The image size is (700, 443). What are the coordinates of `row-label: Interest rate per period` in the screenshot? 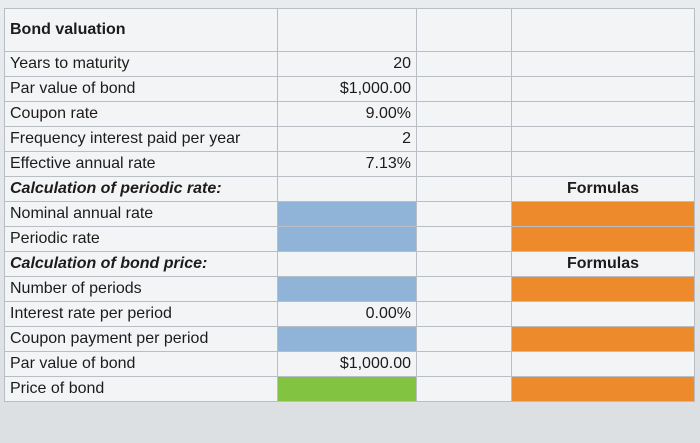 It's located at (141, 314).